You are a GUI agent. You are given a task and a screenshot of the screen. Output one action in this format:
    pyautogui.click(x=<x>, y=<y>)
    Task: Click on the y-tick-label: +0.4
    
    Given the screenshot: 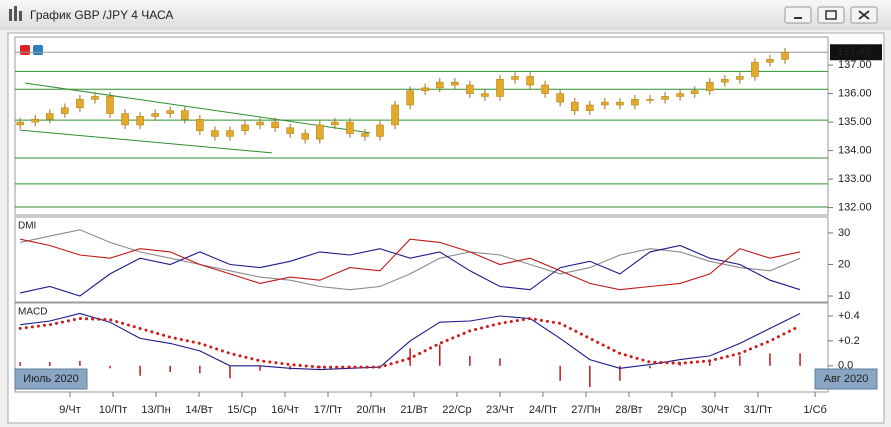 What is the action you would take?
    pyautogui.click(x=849, y=316)
    